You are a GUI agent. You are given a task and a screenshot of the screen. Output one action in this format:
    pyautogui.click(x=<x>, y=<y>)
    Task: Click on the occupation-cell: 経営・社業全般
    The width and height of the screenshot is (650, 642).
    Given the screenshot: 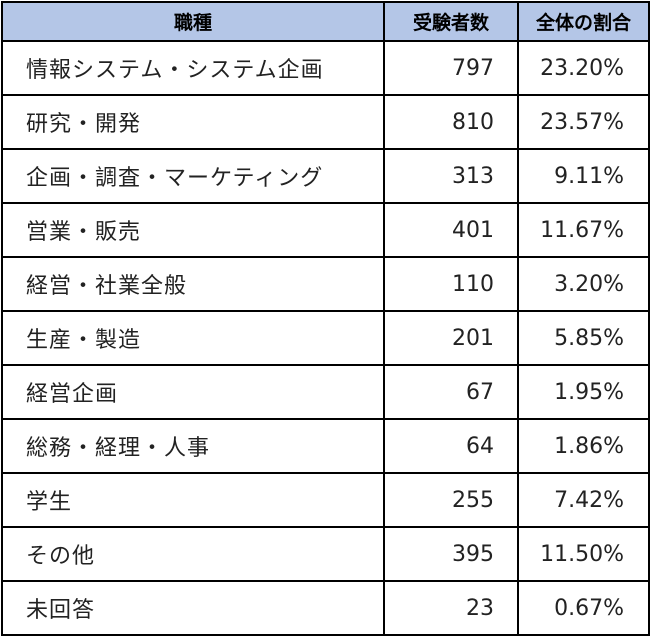 What is the action you would take?
    pyautogui.click(x=193, y=284)
    